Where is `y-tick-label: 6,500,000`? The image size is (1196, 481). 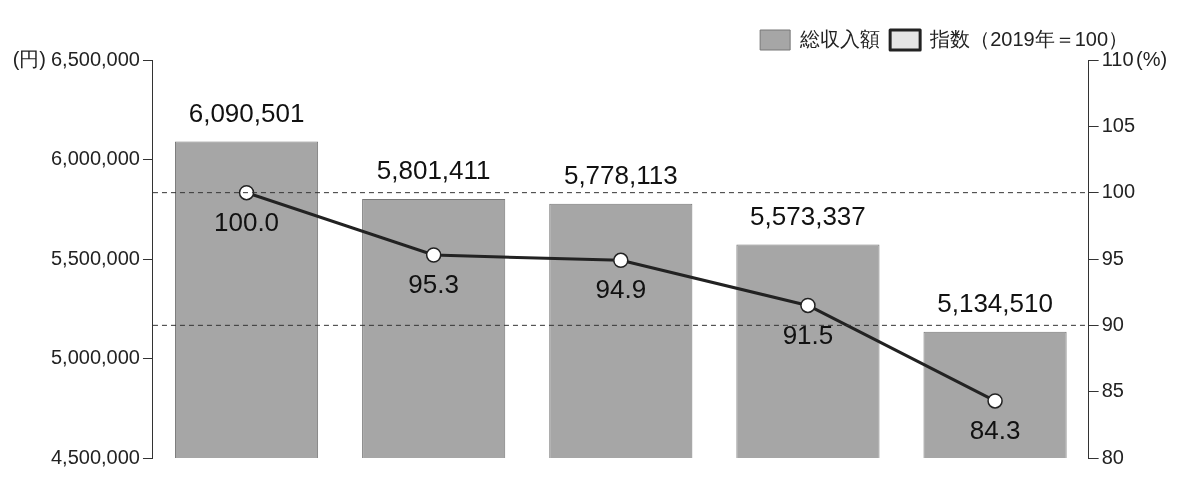
y-tick-label: 6,500,000 is located at coordinates (95, 58).